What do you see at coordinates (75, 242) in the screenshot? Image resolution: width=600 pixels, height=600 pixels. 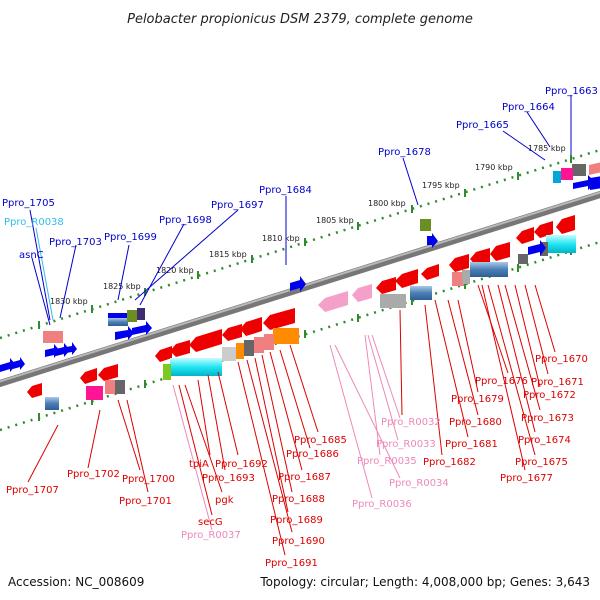 I see `gene-label: Ppro_1703` at bounding box center [75, 242].